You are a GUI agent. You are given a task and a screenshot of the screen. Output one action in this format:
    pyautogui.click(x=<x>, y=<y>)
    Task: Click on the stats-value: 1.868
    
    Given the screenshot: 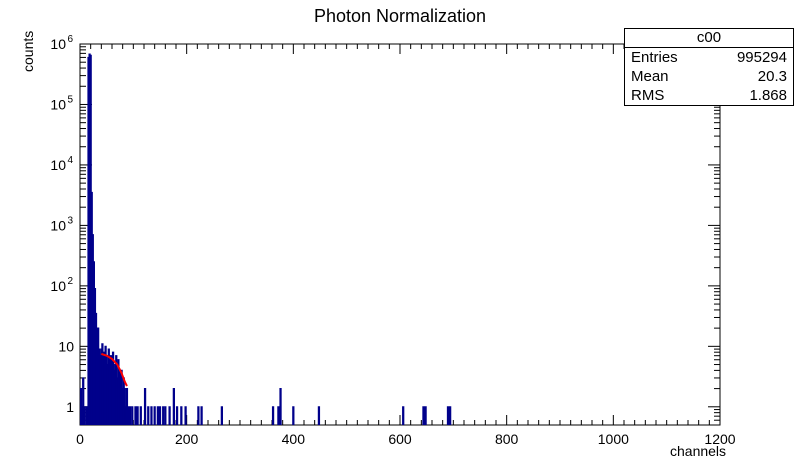 What is the action you would take?
    pyautogui.click(x=768, y=95)
    